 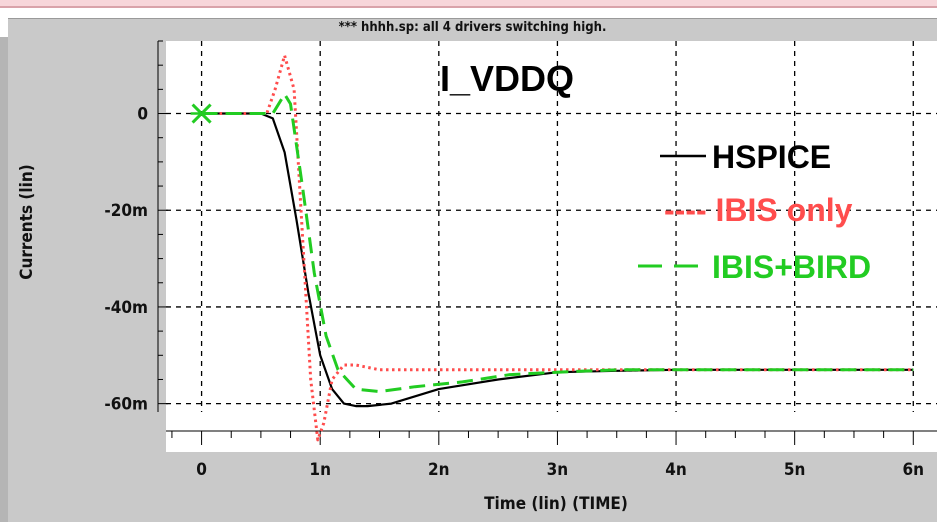 What do you see at coordinates (914, 470) in the screenshot?
I see `x-tick-label-6: 6n` at bounding box center [914, 470].